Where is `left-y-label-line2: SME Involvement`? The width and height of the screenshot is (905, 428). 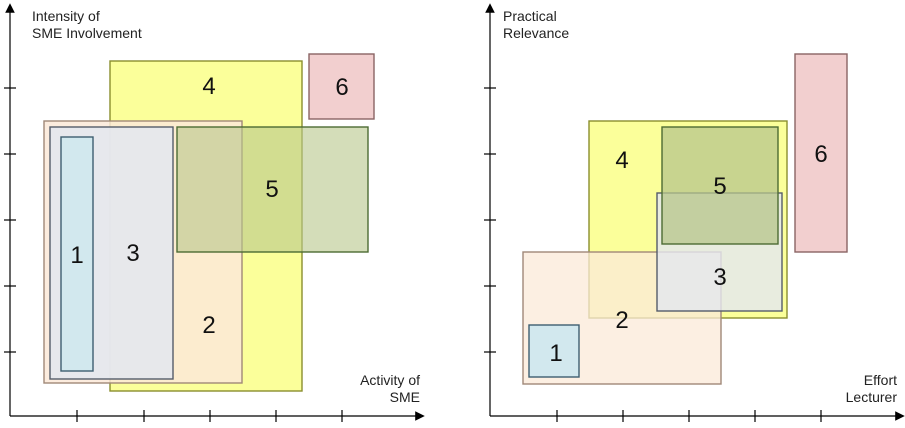 left-y-label-line2: SME Involvement is located at coordinates (87, 33).